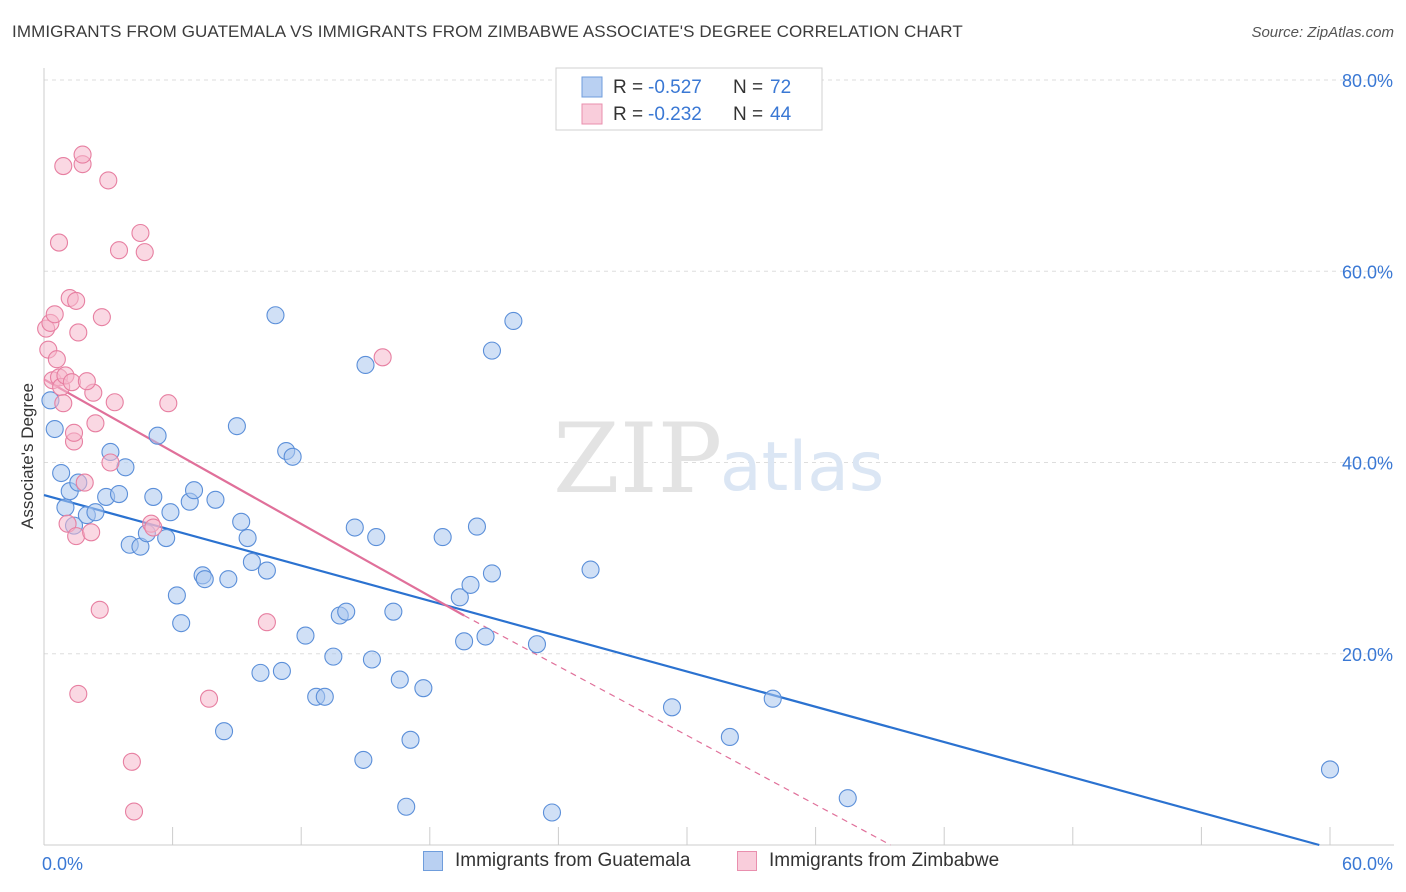 The height and width of the screenshot is (892, 1406). I want to click on legend-item-zimbabwe: Immigrants from Zimbabwe, so click(868, 861).